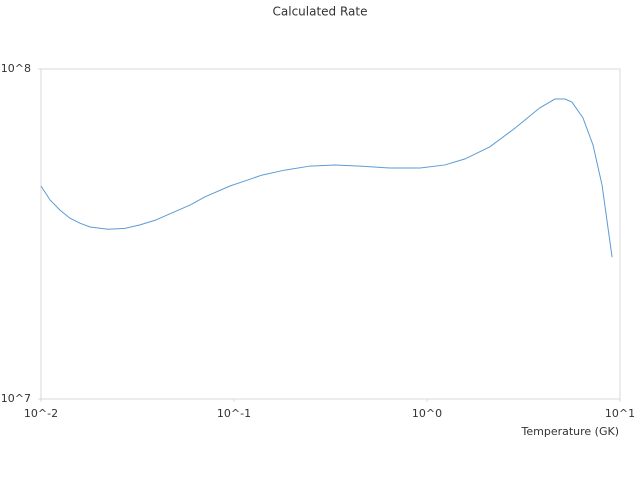 The width and height of the screenshot is (640, 484). I want to click on x-axis-label: Temperature (GK), so click(570, 431).